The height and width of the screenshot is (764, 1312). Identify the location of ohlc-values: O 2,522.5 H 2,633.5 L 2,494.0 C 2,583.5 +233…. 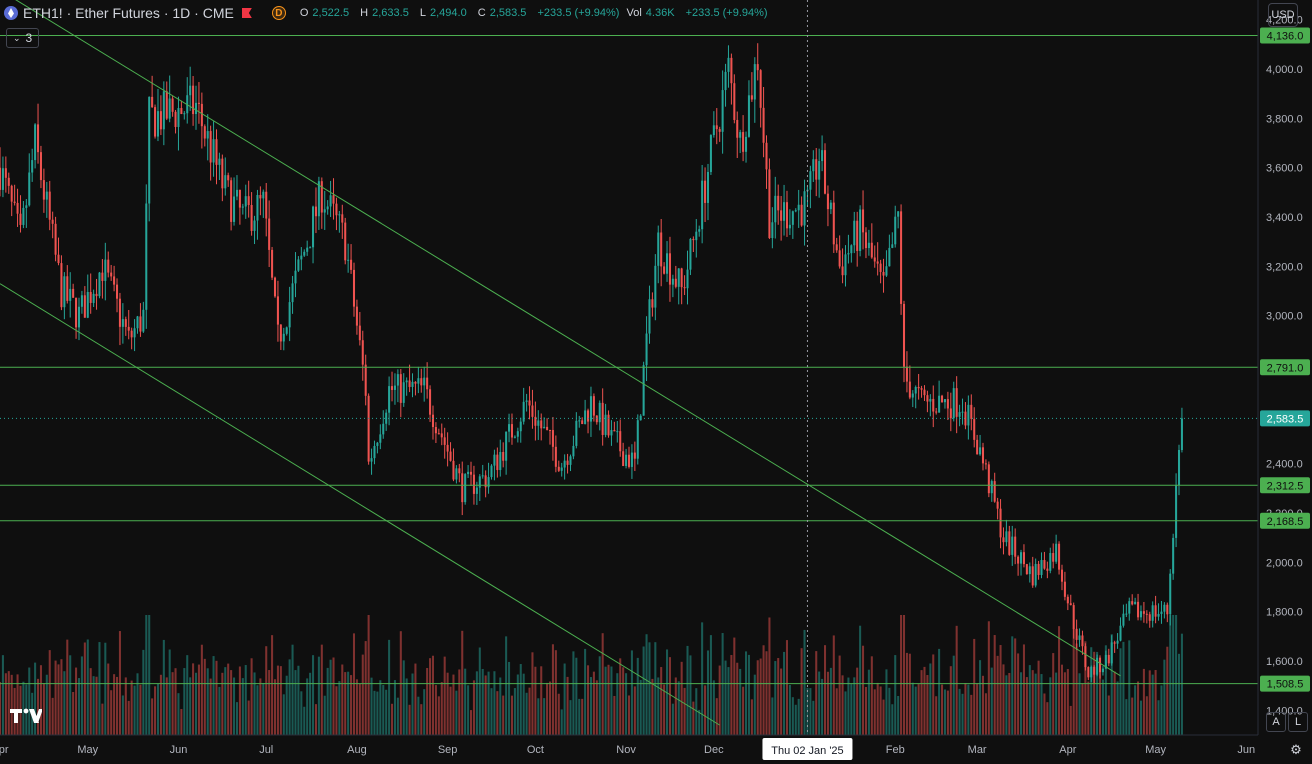
(536, 13).